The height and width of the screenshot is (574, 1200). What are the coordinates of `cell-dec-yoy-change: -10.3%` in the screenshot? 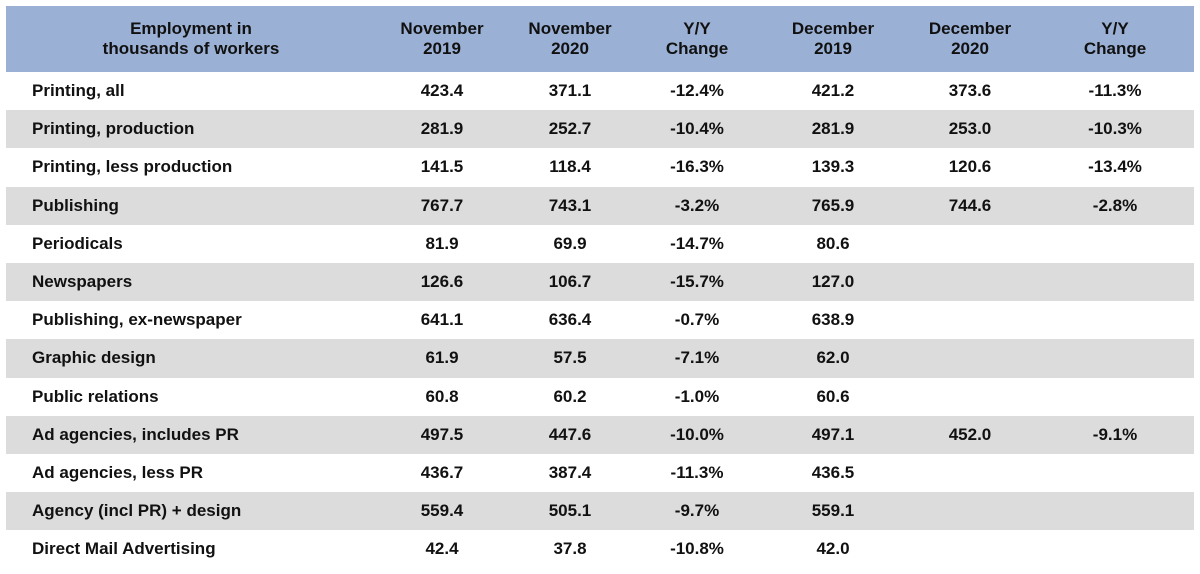 It's located at (1115, 129).